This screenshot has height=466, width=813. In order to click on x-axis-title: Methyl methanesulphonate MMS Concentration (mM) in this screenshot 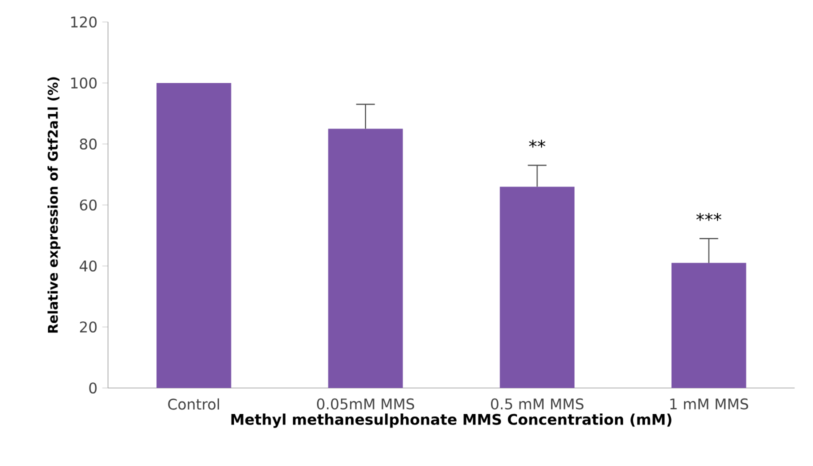, I will do `click(451, 421)`.